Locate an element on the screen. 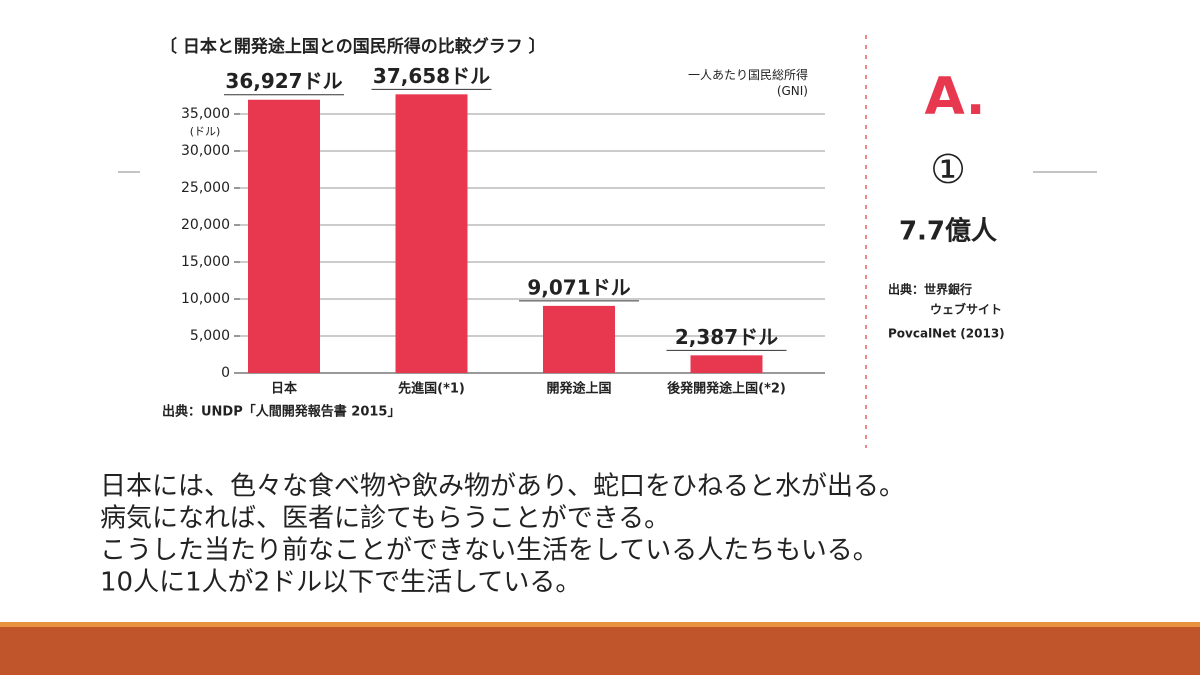  body-text: 10人に1人が2ドル以下で生活している。 is located at coordinates (340, 583).